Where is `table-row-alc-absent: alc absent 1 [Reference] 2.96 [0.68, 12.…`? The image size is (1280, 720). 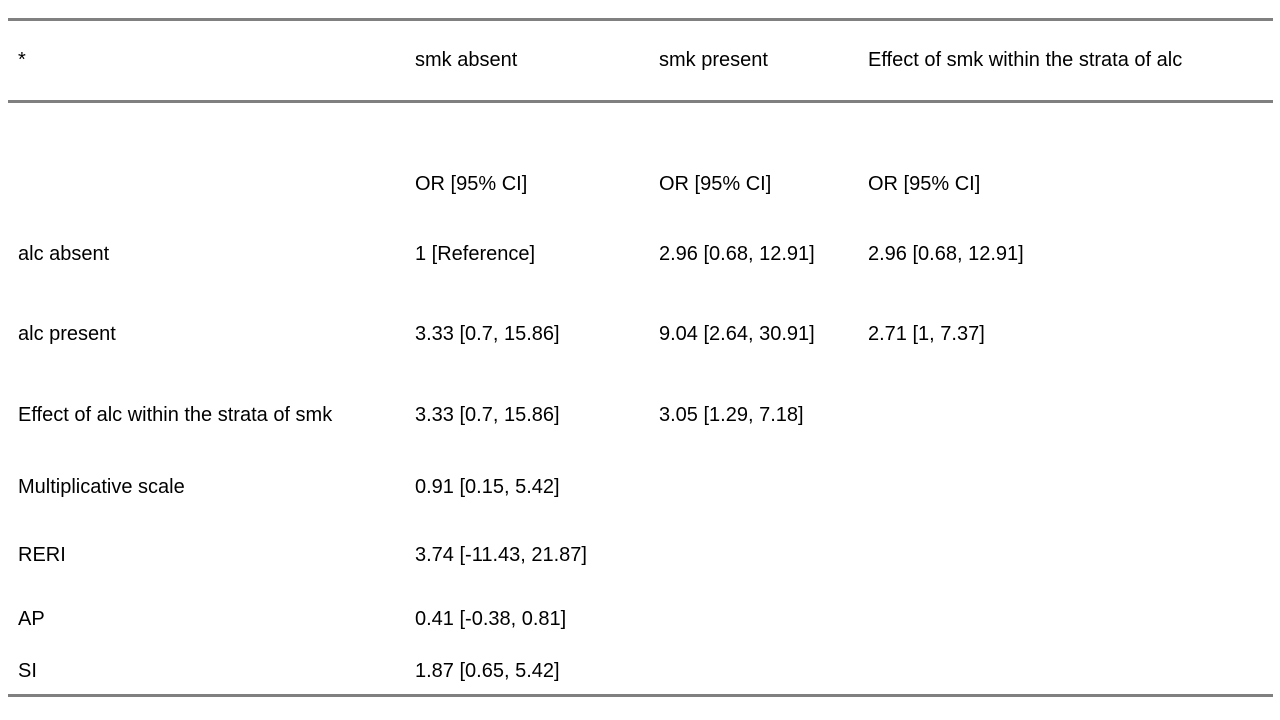 table-row-alc-absent: alc absent 1 [Reference] 2.96 [0.68, 12.… is located at coordinates (640, 254).